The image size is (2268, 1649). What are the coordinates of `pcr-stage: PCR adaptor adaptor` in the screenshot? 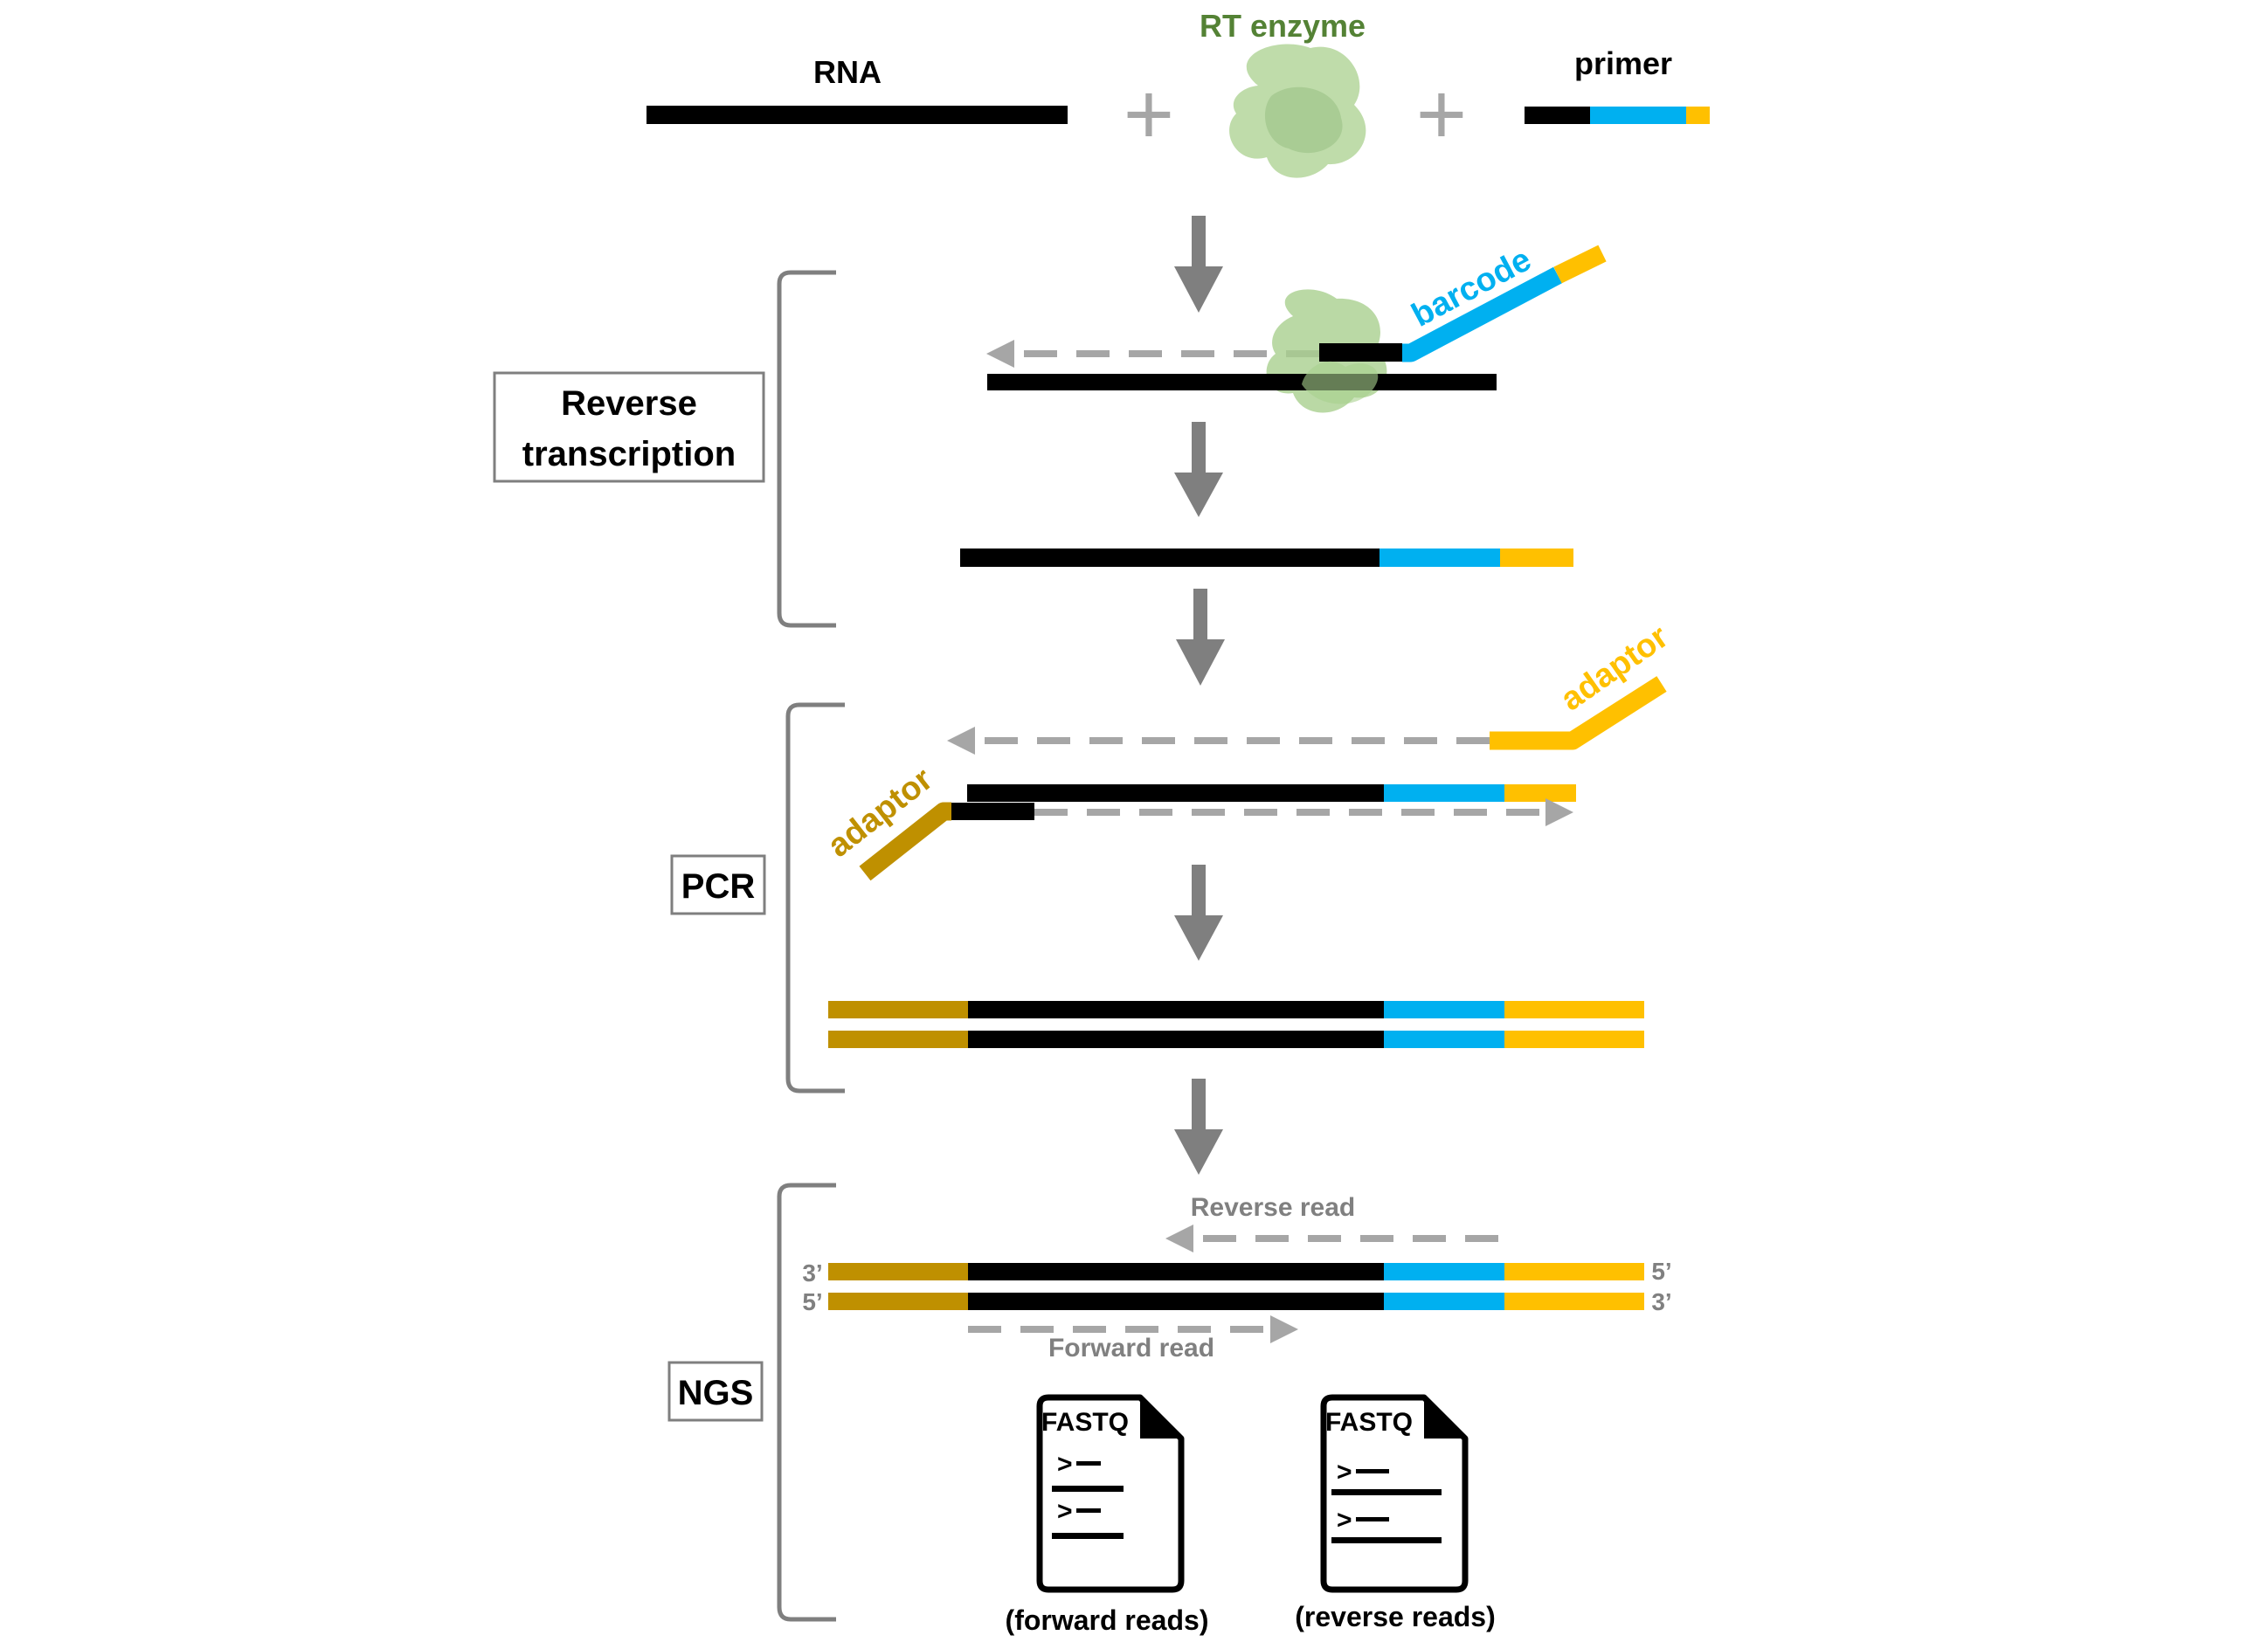 It's located at (1173, 856).